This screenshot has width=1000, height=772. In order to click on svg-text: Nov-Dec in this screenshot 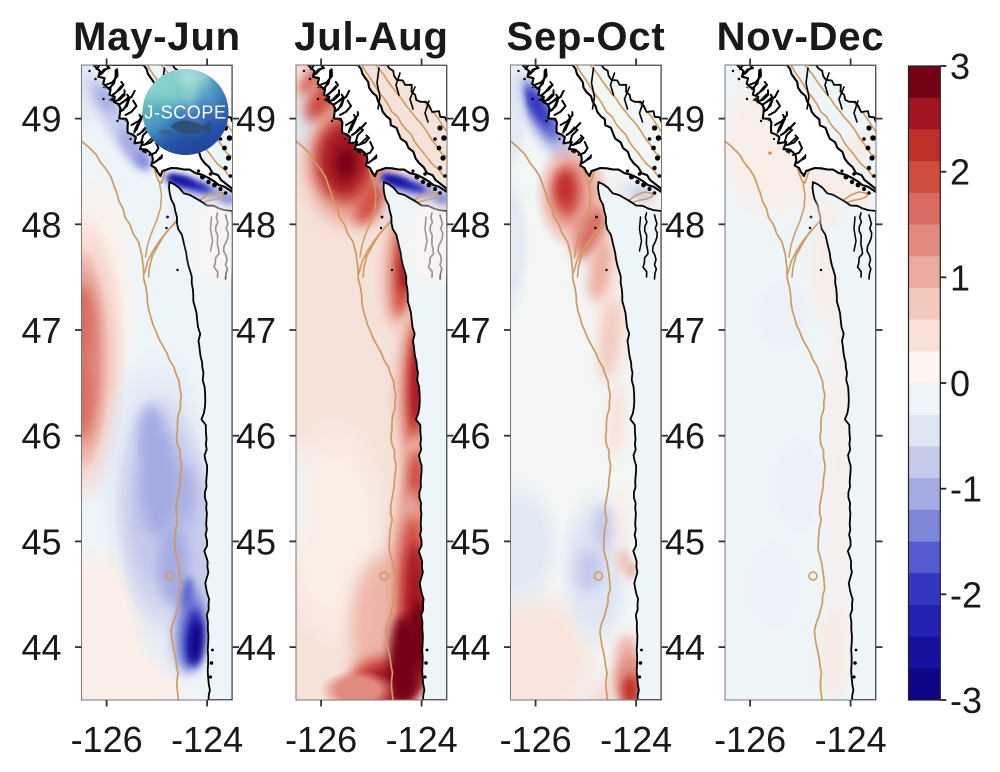, I will do `click(801, 37)`.